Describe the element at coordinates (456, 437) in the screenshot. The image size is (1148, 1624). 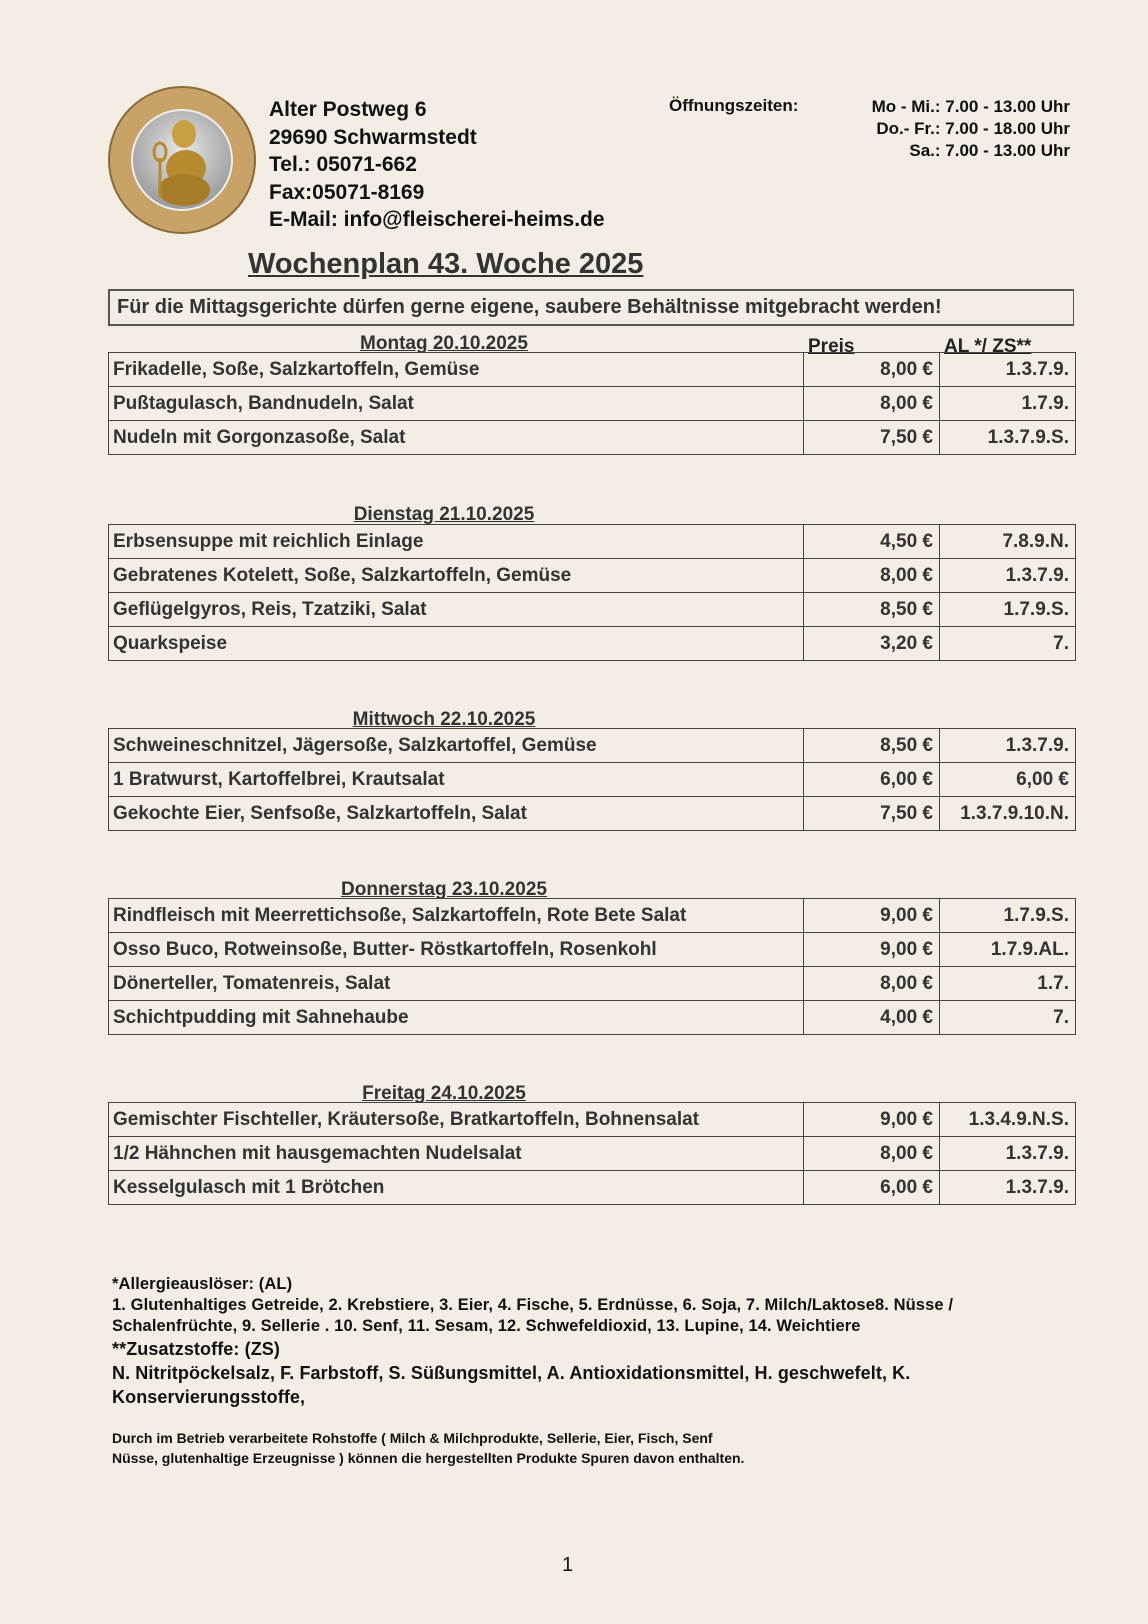
I see `dish-name: Nudeln mit Gorgonzasoße, Salat` at that location.